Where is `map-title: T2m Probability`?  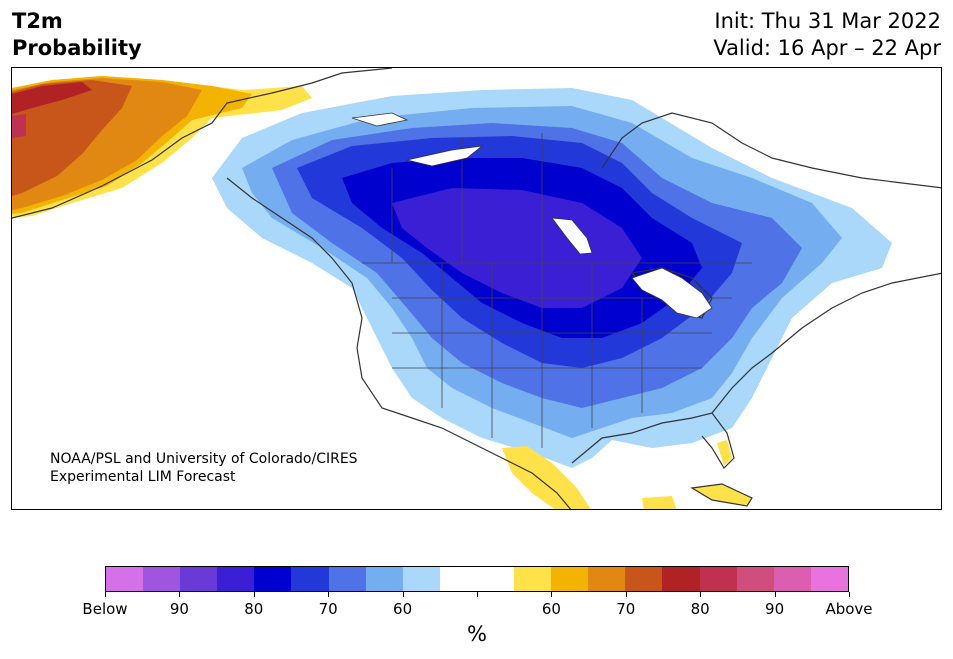
map-title: T2m Probability is located at coordinates (77, 35).